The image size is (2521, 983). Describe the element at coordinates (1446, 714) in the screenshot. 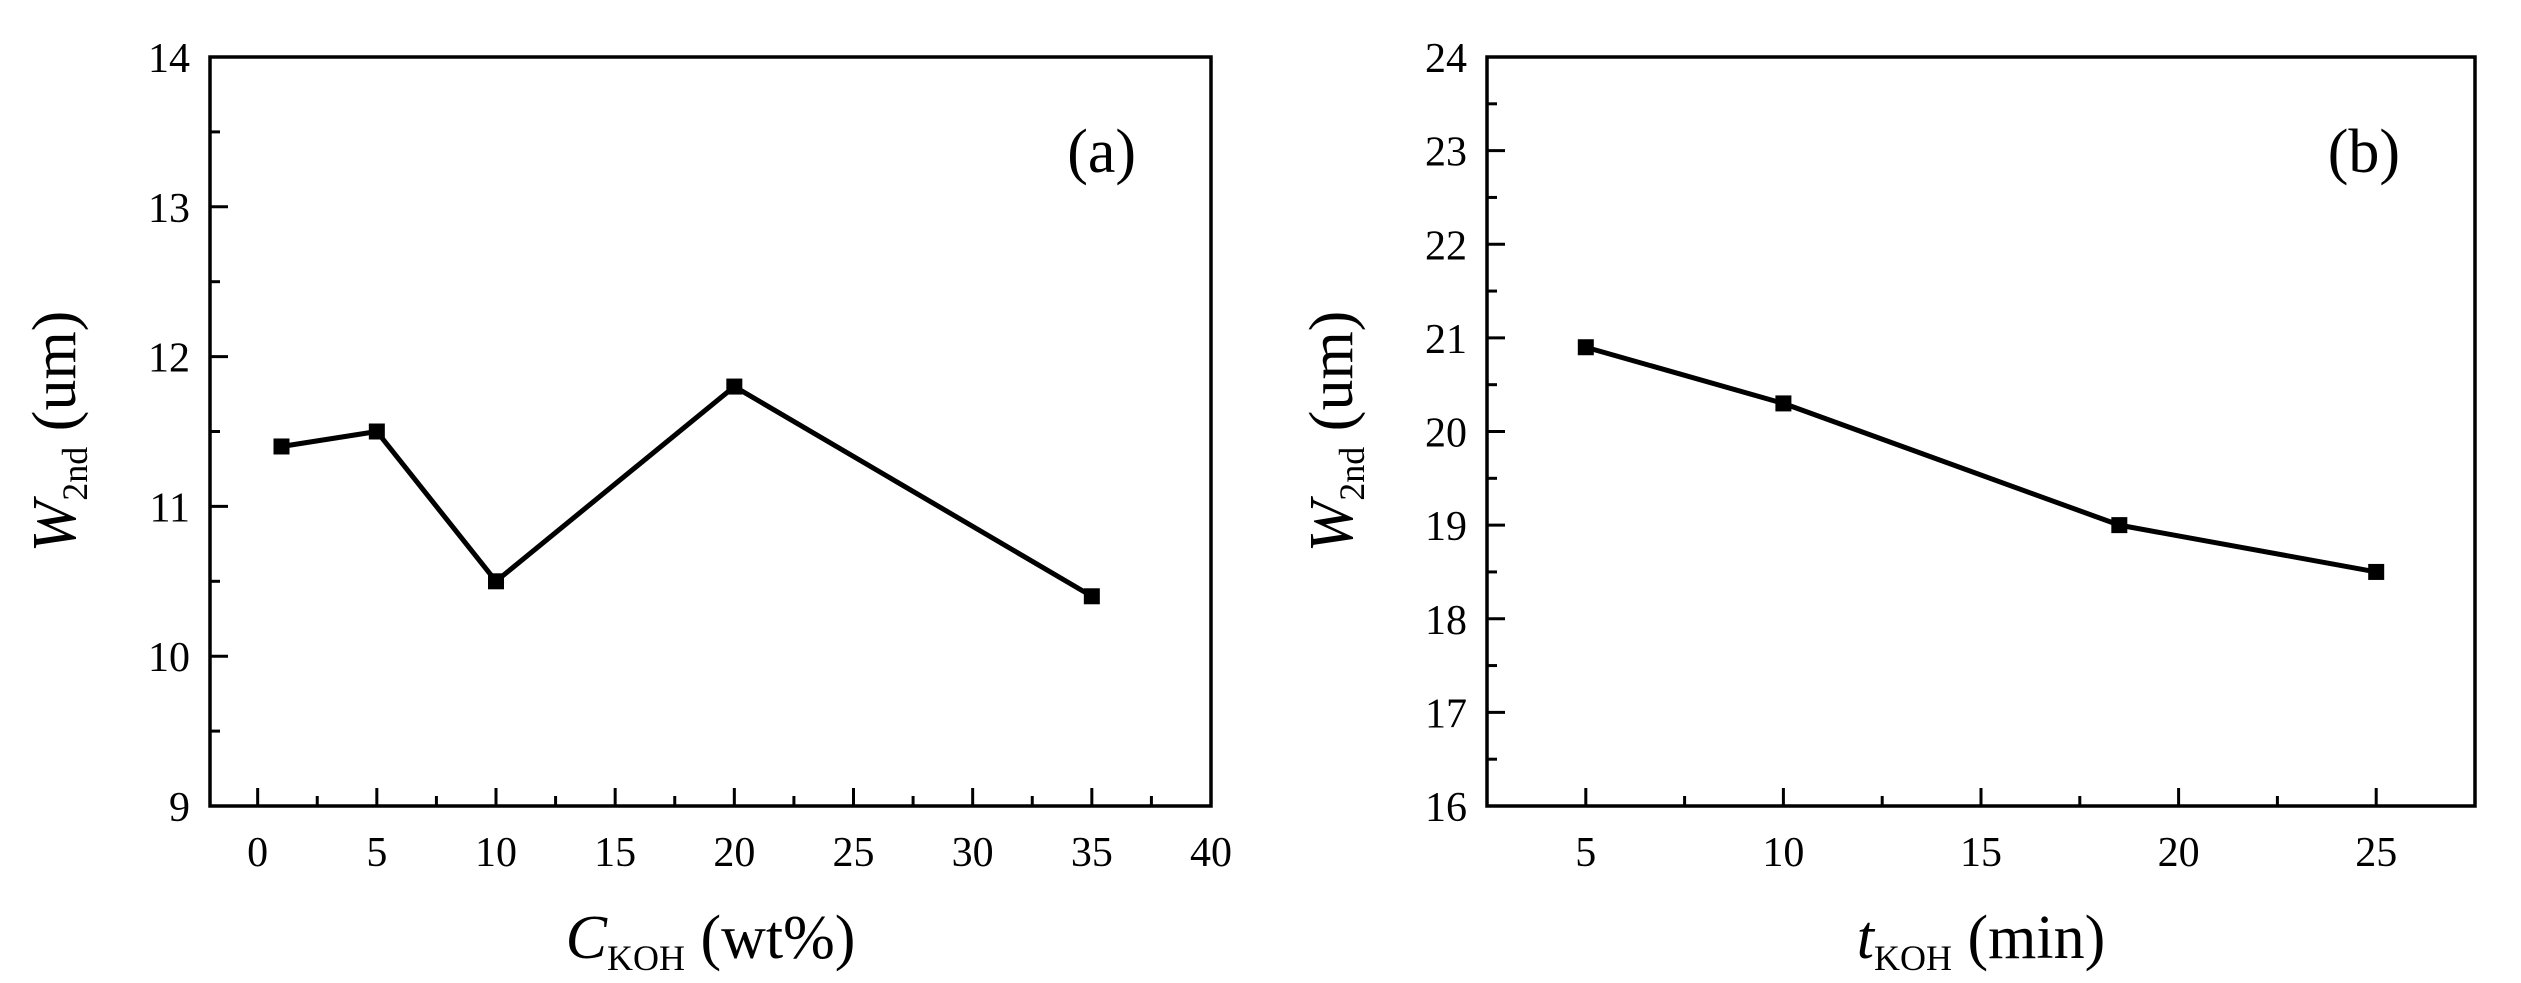

I see `y-tick-label: 17` at that location.